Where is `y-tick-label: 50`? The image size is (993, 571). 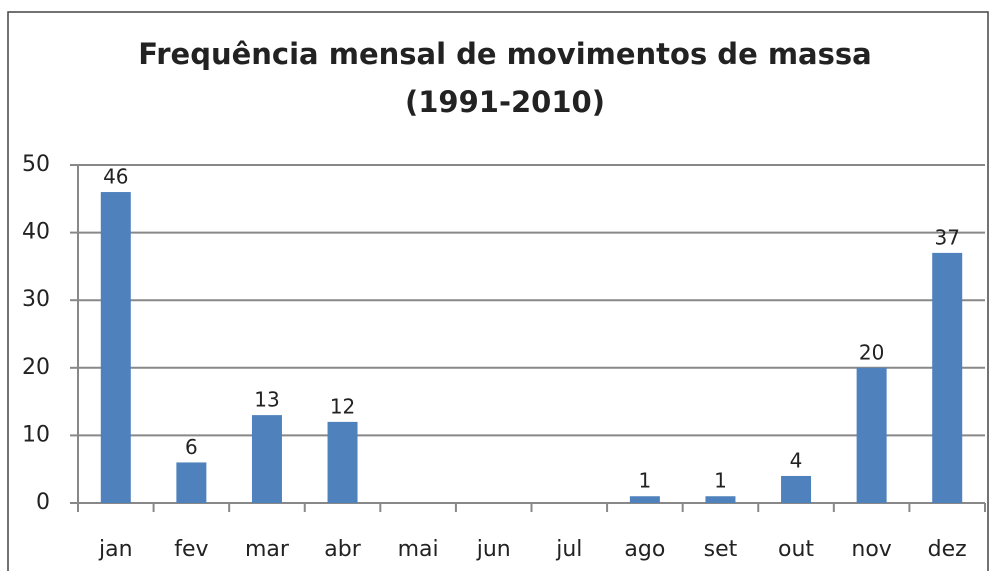 y-tick-label: 50 is located at coordinates (36, 164).